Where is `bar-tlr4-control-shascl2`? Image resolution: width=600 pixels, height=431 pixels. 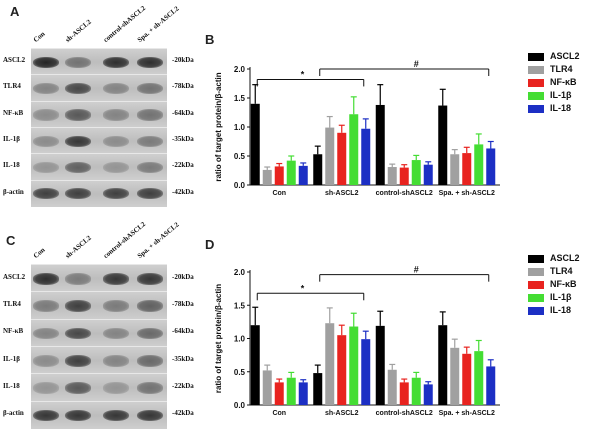
bar-tlr4-control-shascl2 is located at coordinates (392, 387).